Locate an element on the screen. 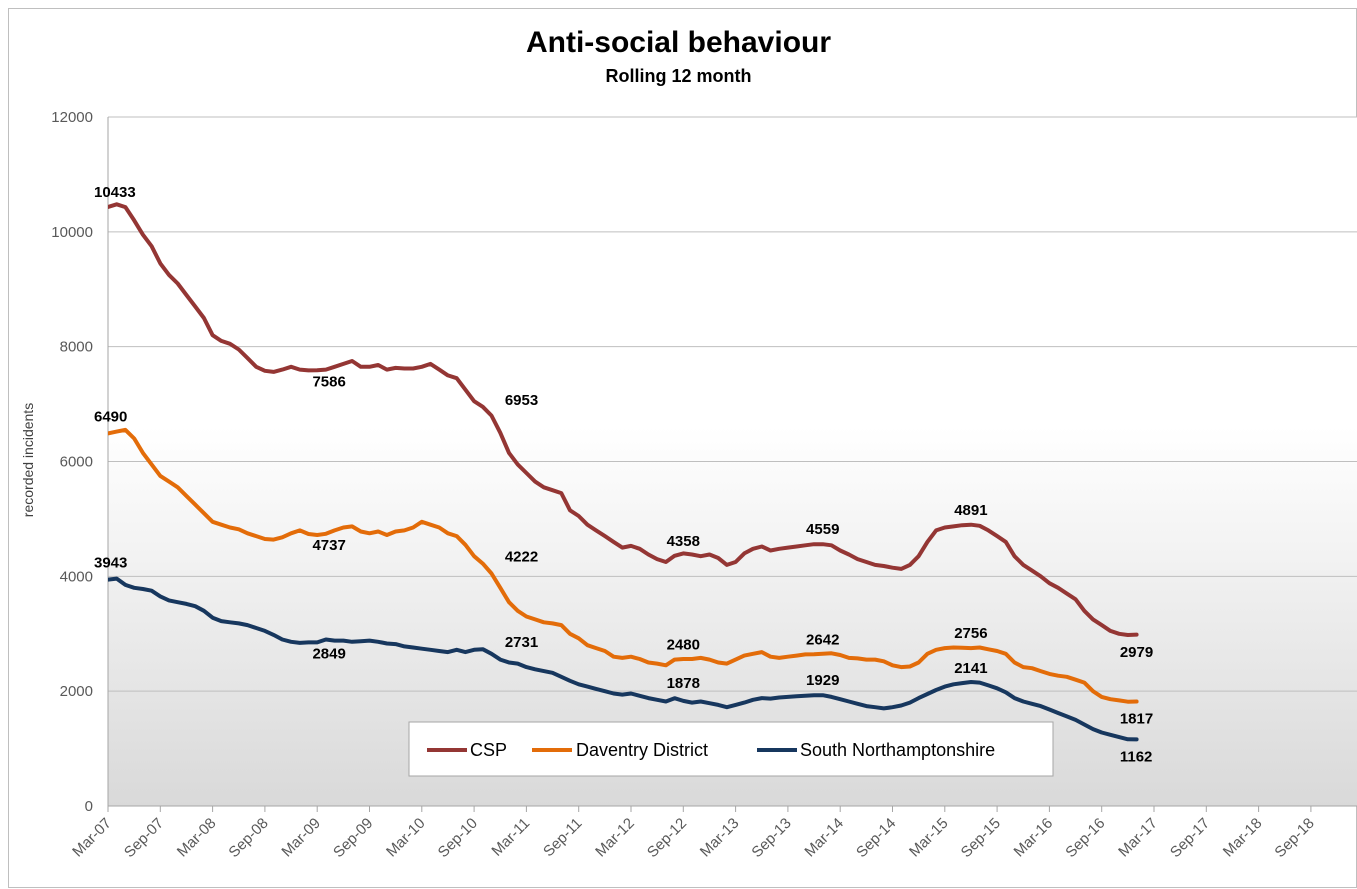 The image size is (1357, 889). data-label: 10433 is located at coordinates (115, 192).